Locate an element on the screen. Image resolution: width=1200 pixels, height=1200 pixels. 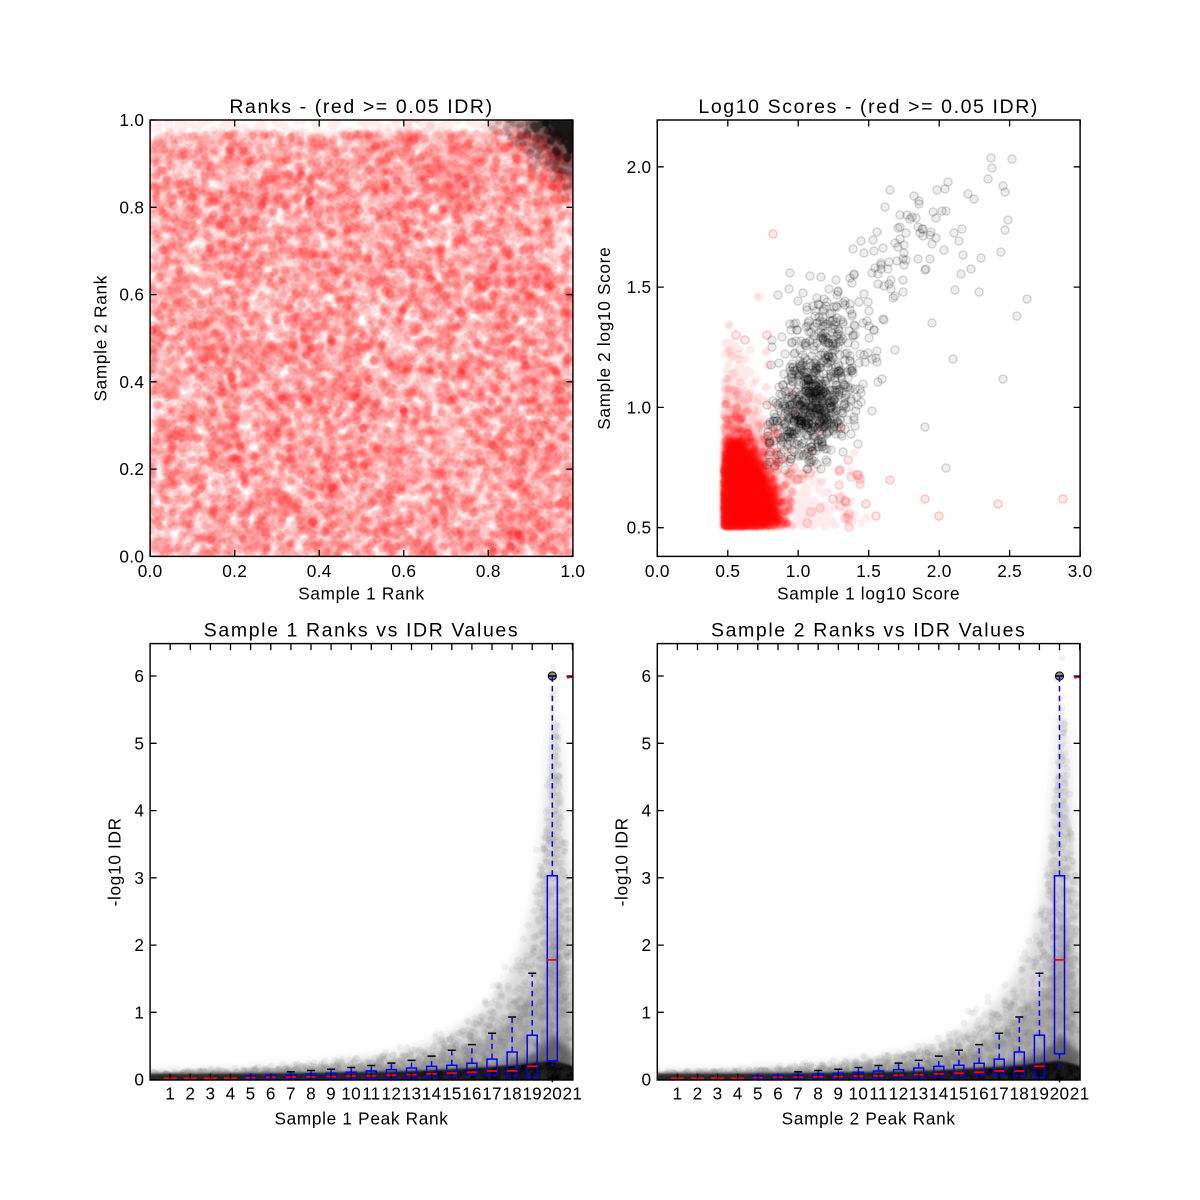
svg-text: Sample 1 Peak Rank is located at coordinates (361, 1118).